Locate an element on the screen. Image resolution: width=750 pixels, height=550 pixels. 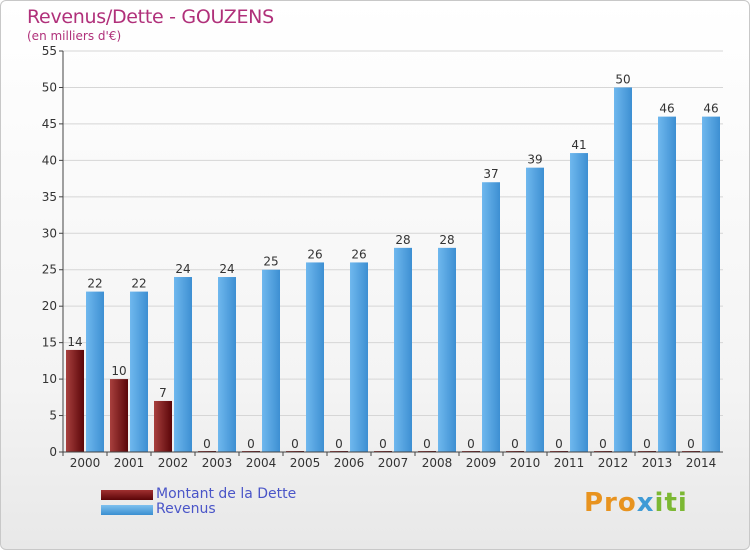
legend-swatch-revenus is located at coordinates (127, 510).